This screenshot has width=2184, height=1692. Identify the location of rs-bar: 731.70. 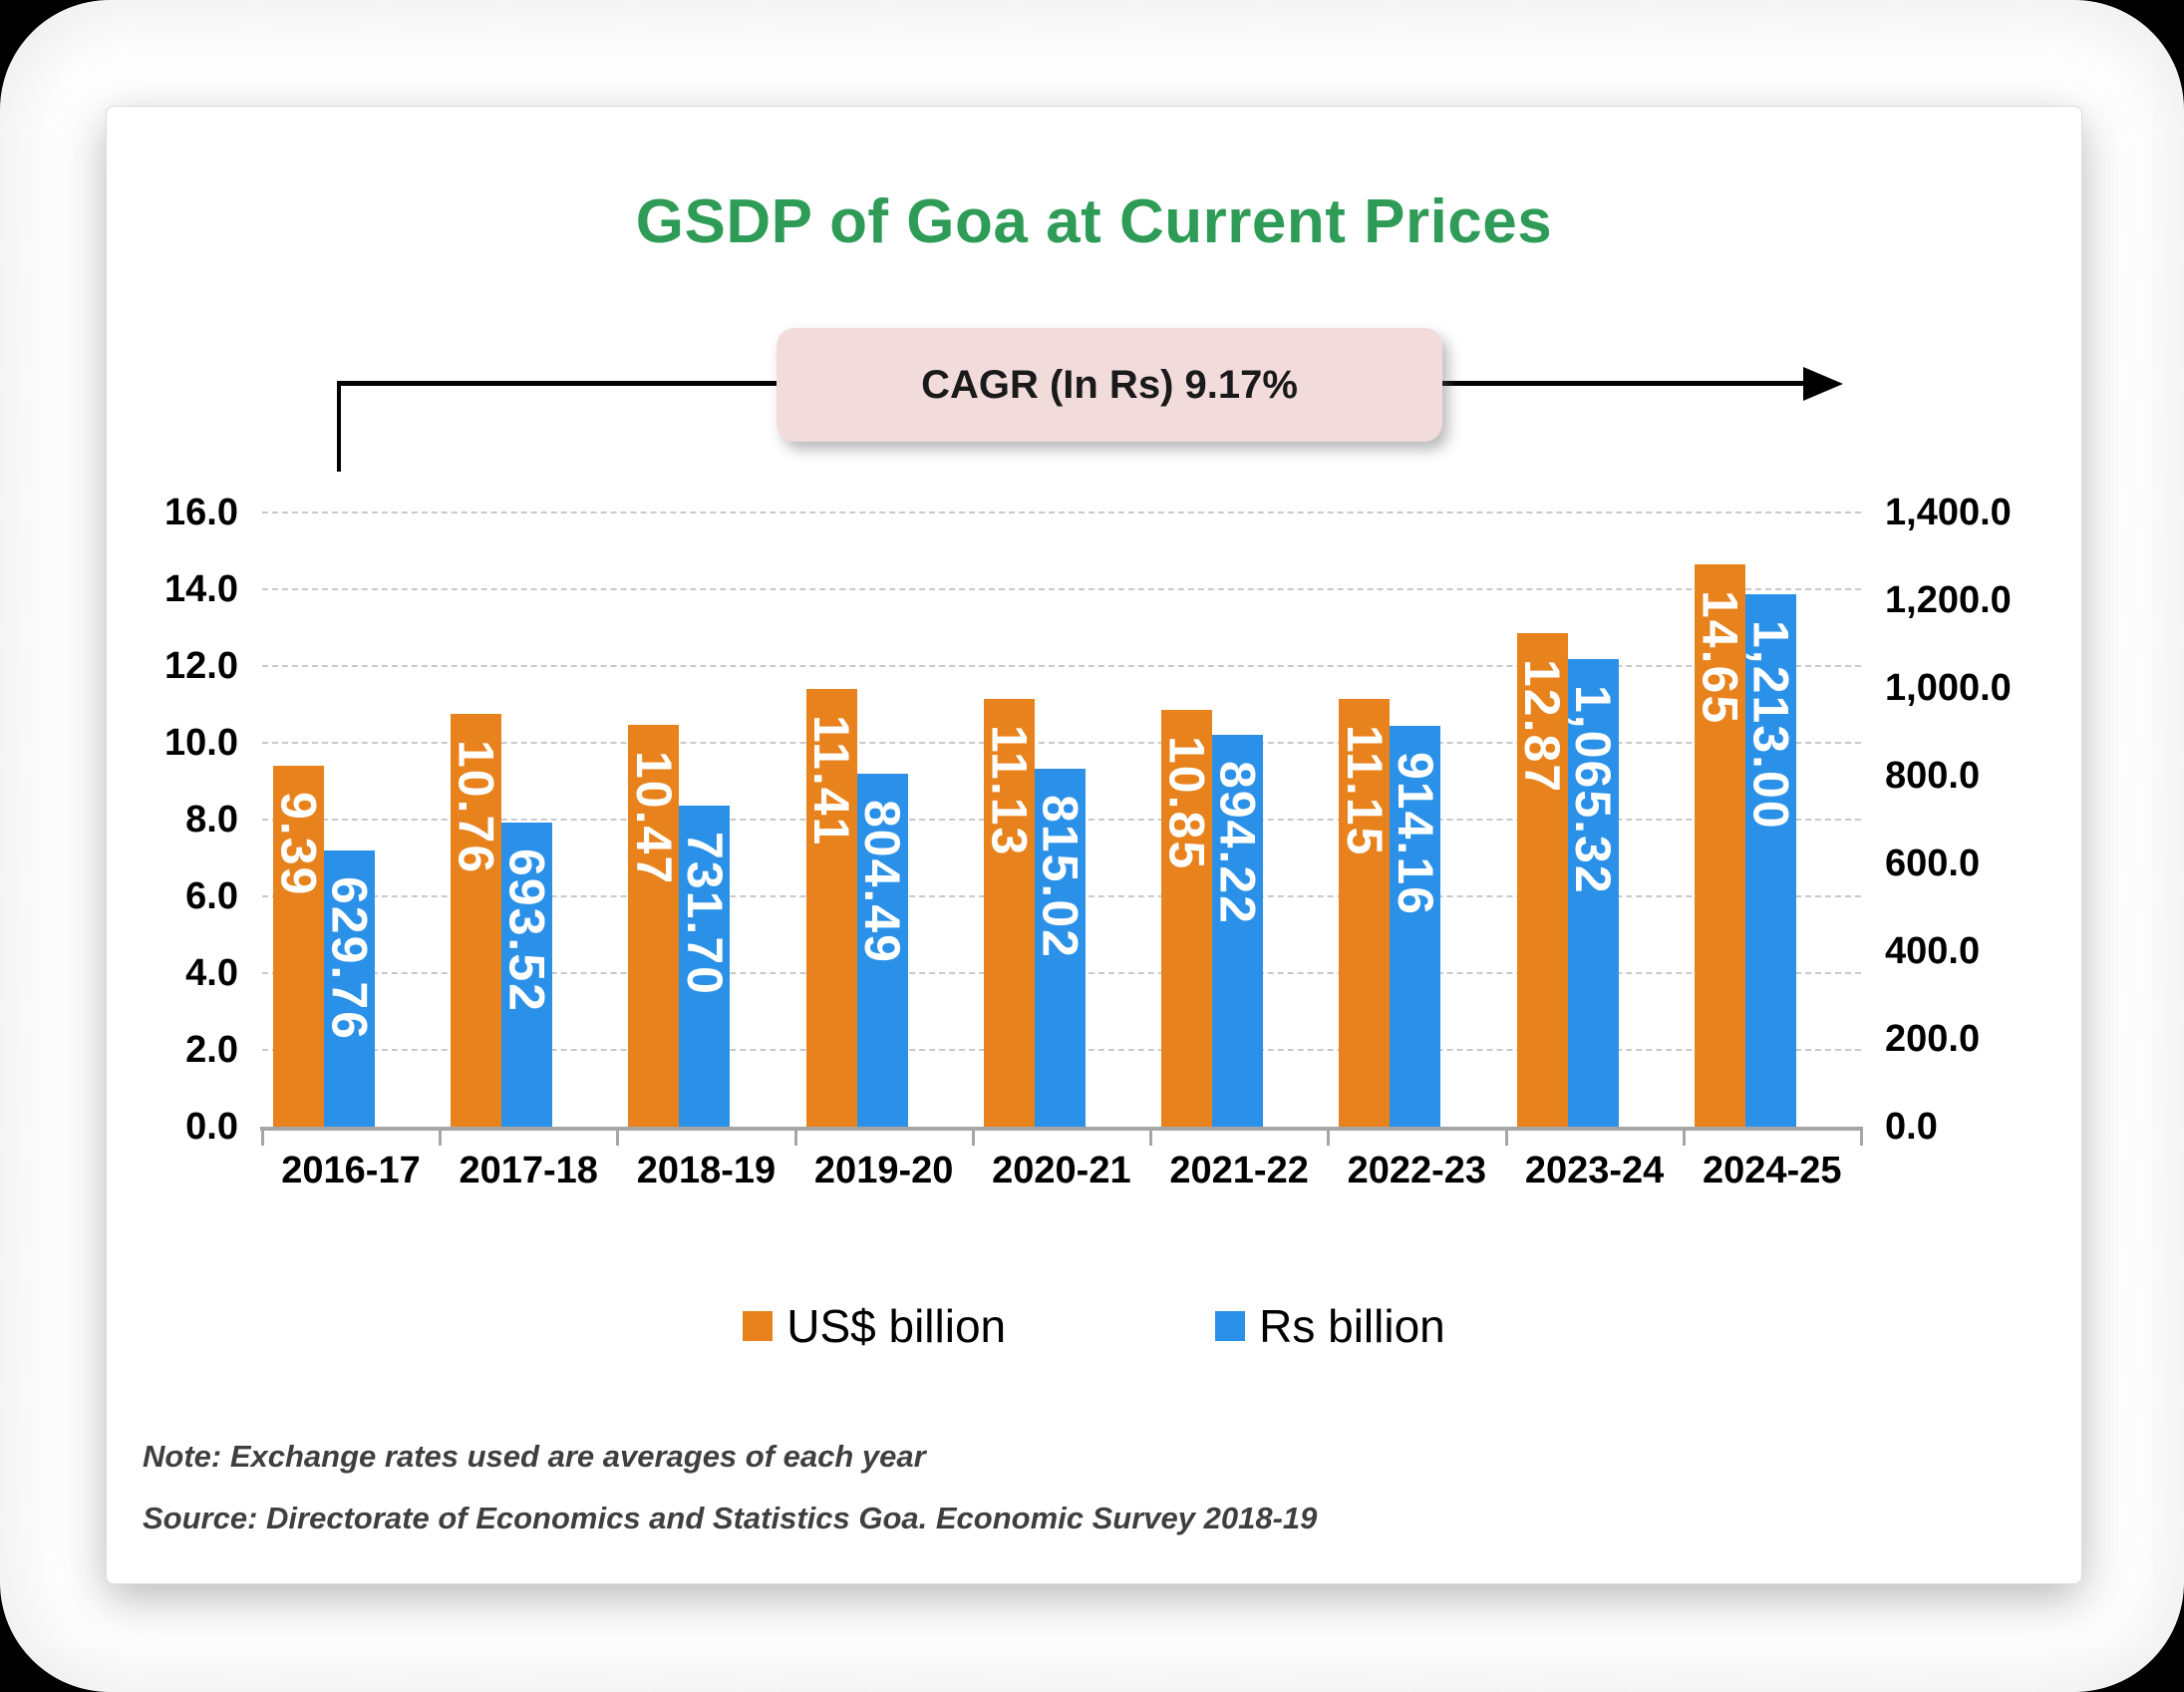
(705, 966).